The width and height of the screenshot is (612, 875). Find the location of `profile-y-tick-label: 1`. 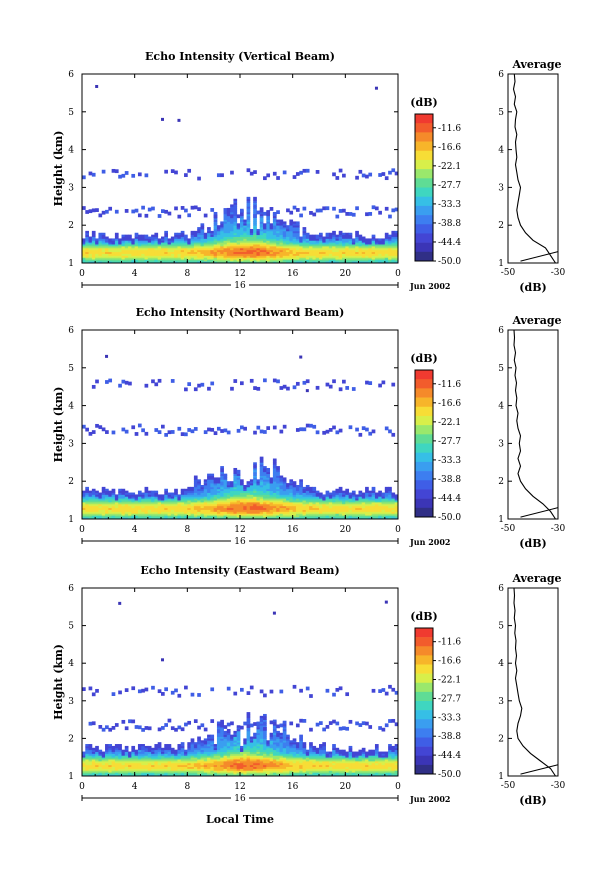

profile-y-tick-label: 1 is located at coordinates (501, 520).